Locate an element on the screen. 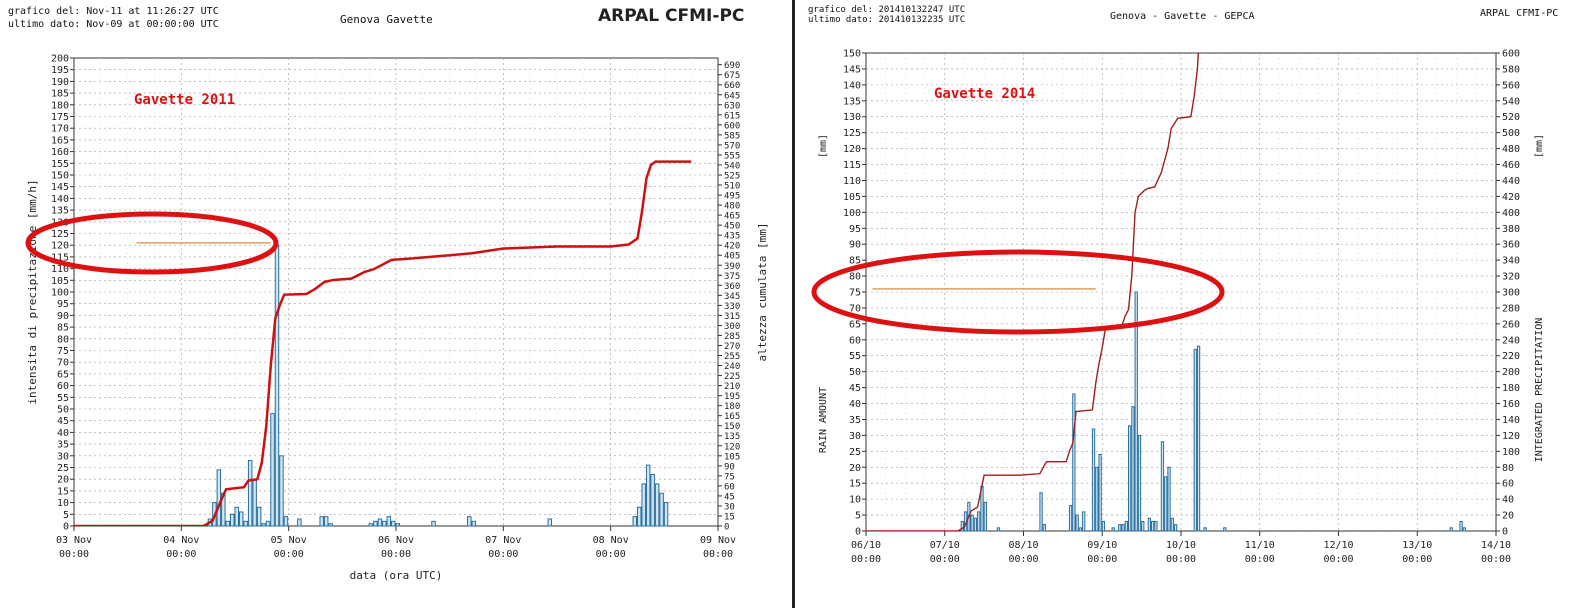  y2-tick-label: 195 is located at coordinates (732, 397).